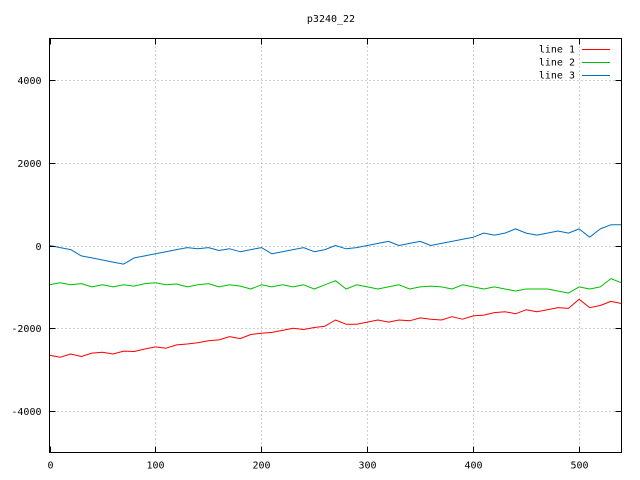 The height and width of the screenshot is (480, 640). Describe the element at coordinates (557, 63) in the screenshot. I see `legend-label-2: line 2` at that location.